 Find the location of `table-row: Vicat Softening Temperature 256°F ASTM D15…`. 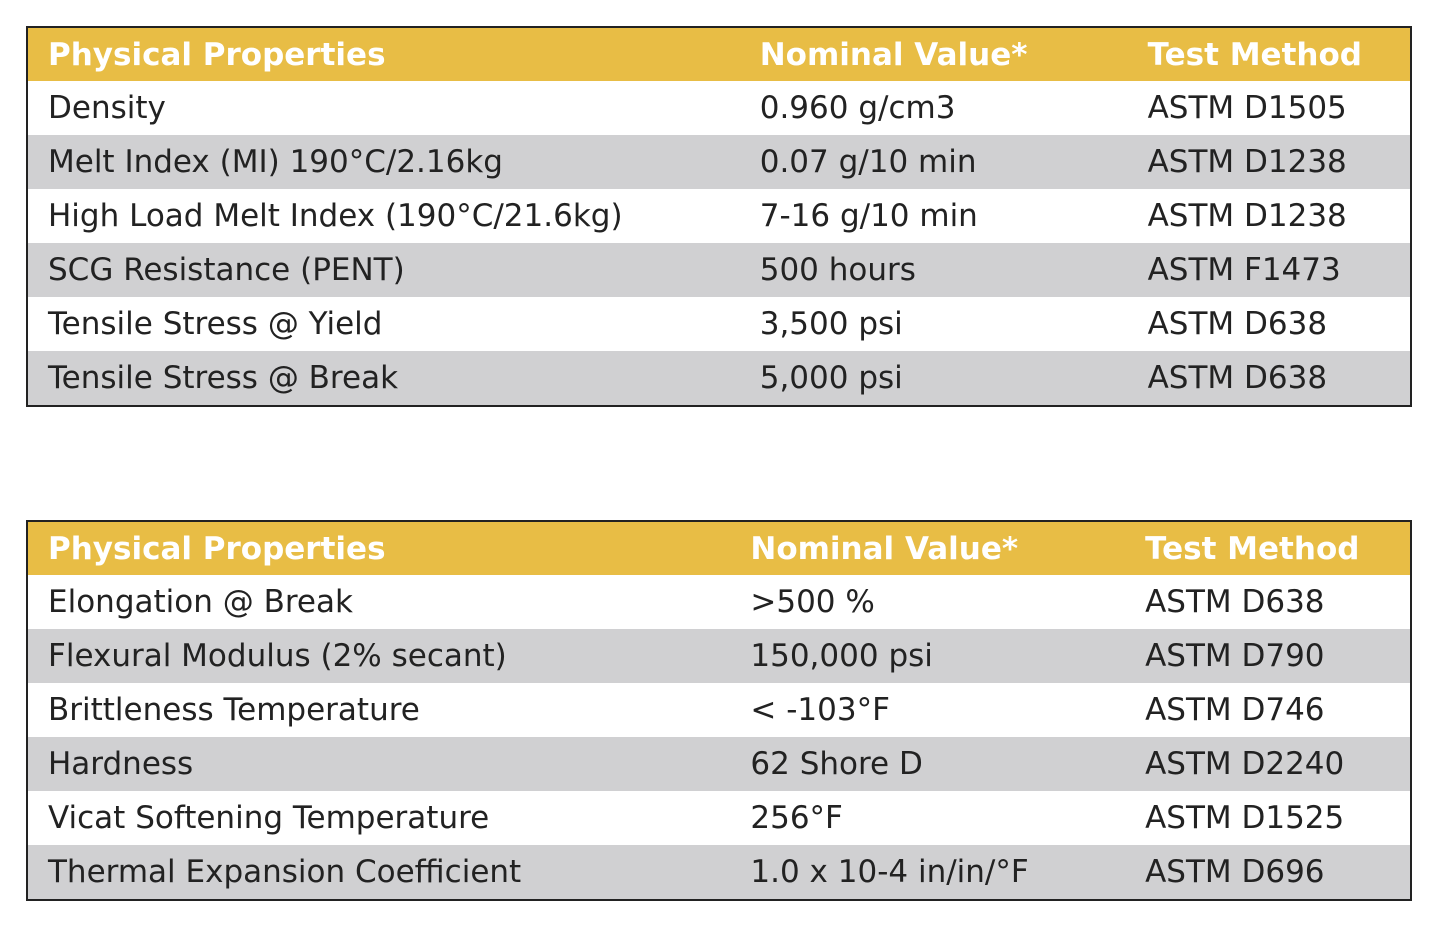

table-row: Vicat Softening Temperature 256°F ASTM D15… is located at coordinates (719, 818).